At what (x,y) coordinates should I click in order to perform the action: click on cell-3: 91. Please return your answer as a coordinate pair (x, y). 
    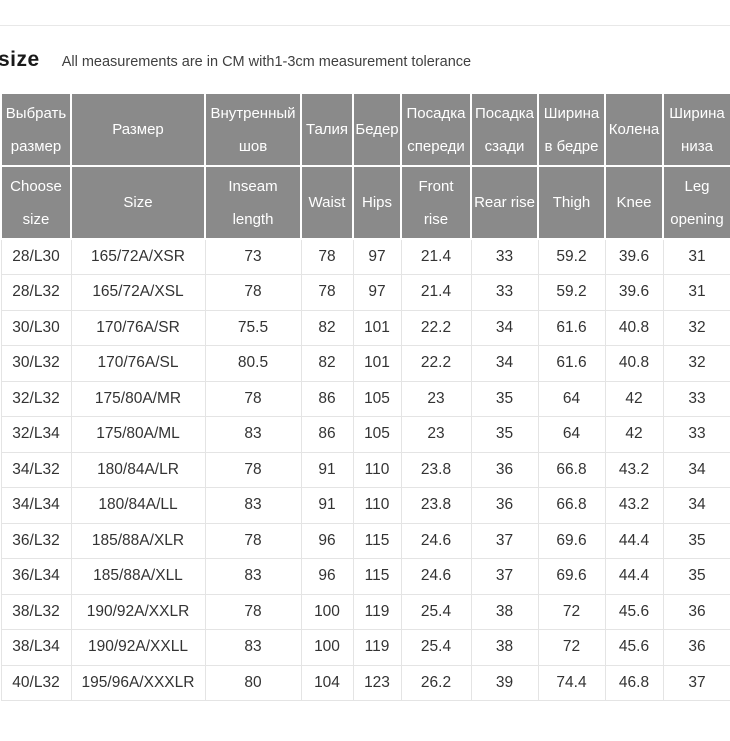
    Looking at the image, I should click on (327, 469).